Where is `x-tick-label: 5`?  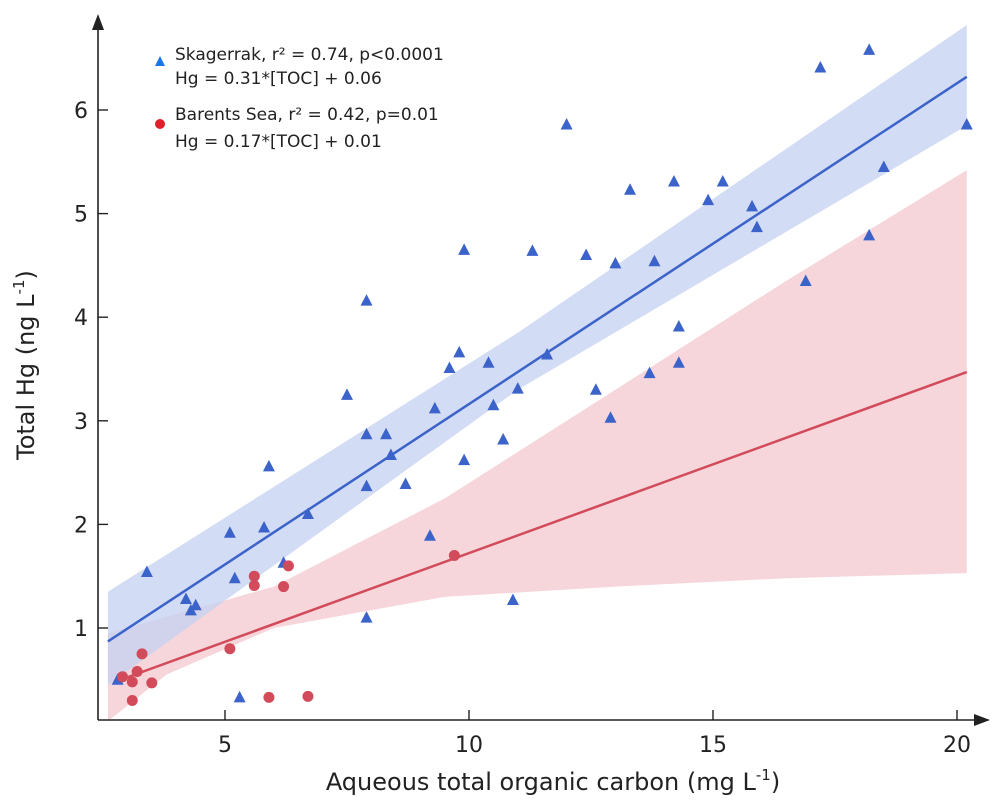
x-tick-label: 5 is located at coordinates (225, 745).